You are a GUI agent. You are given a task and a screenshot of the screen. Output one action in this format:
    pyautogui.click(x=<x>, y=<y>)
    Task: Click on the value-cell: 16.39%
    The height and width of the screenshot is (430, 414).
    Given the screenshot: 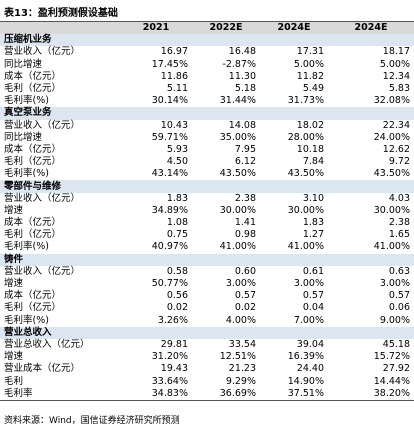 What is the action you would take?
    pyautogui.click(x=305, y=357)
    